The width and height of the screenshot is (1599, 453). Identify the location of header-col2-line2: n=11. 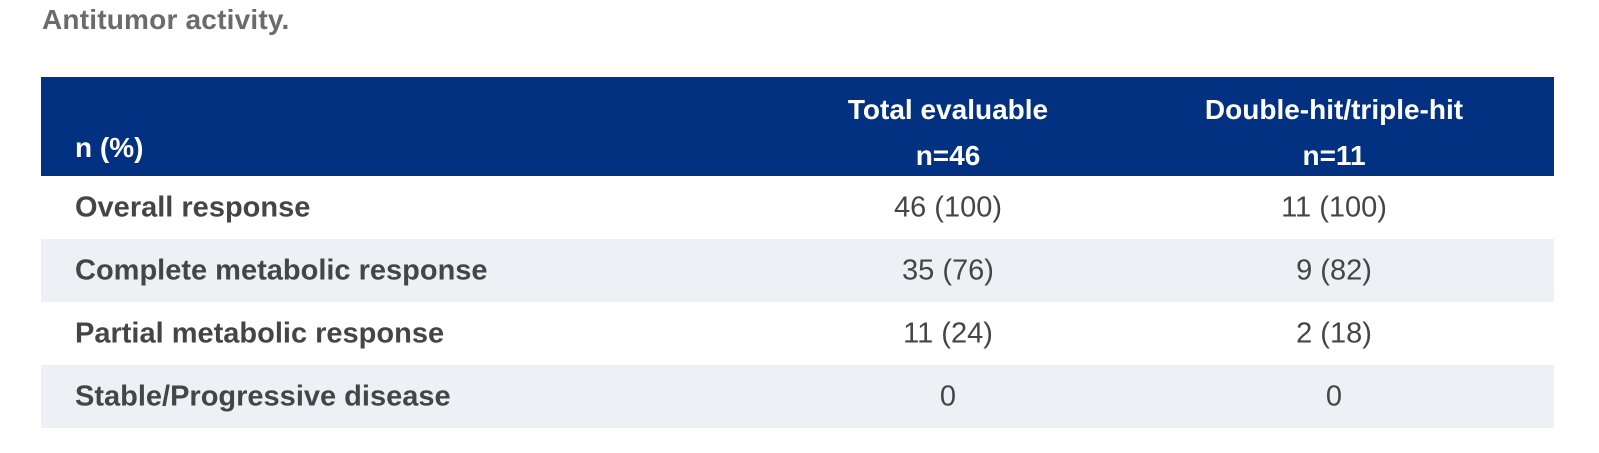
(1334, 155).